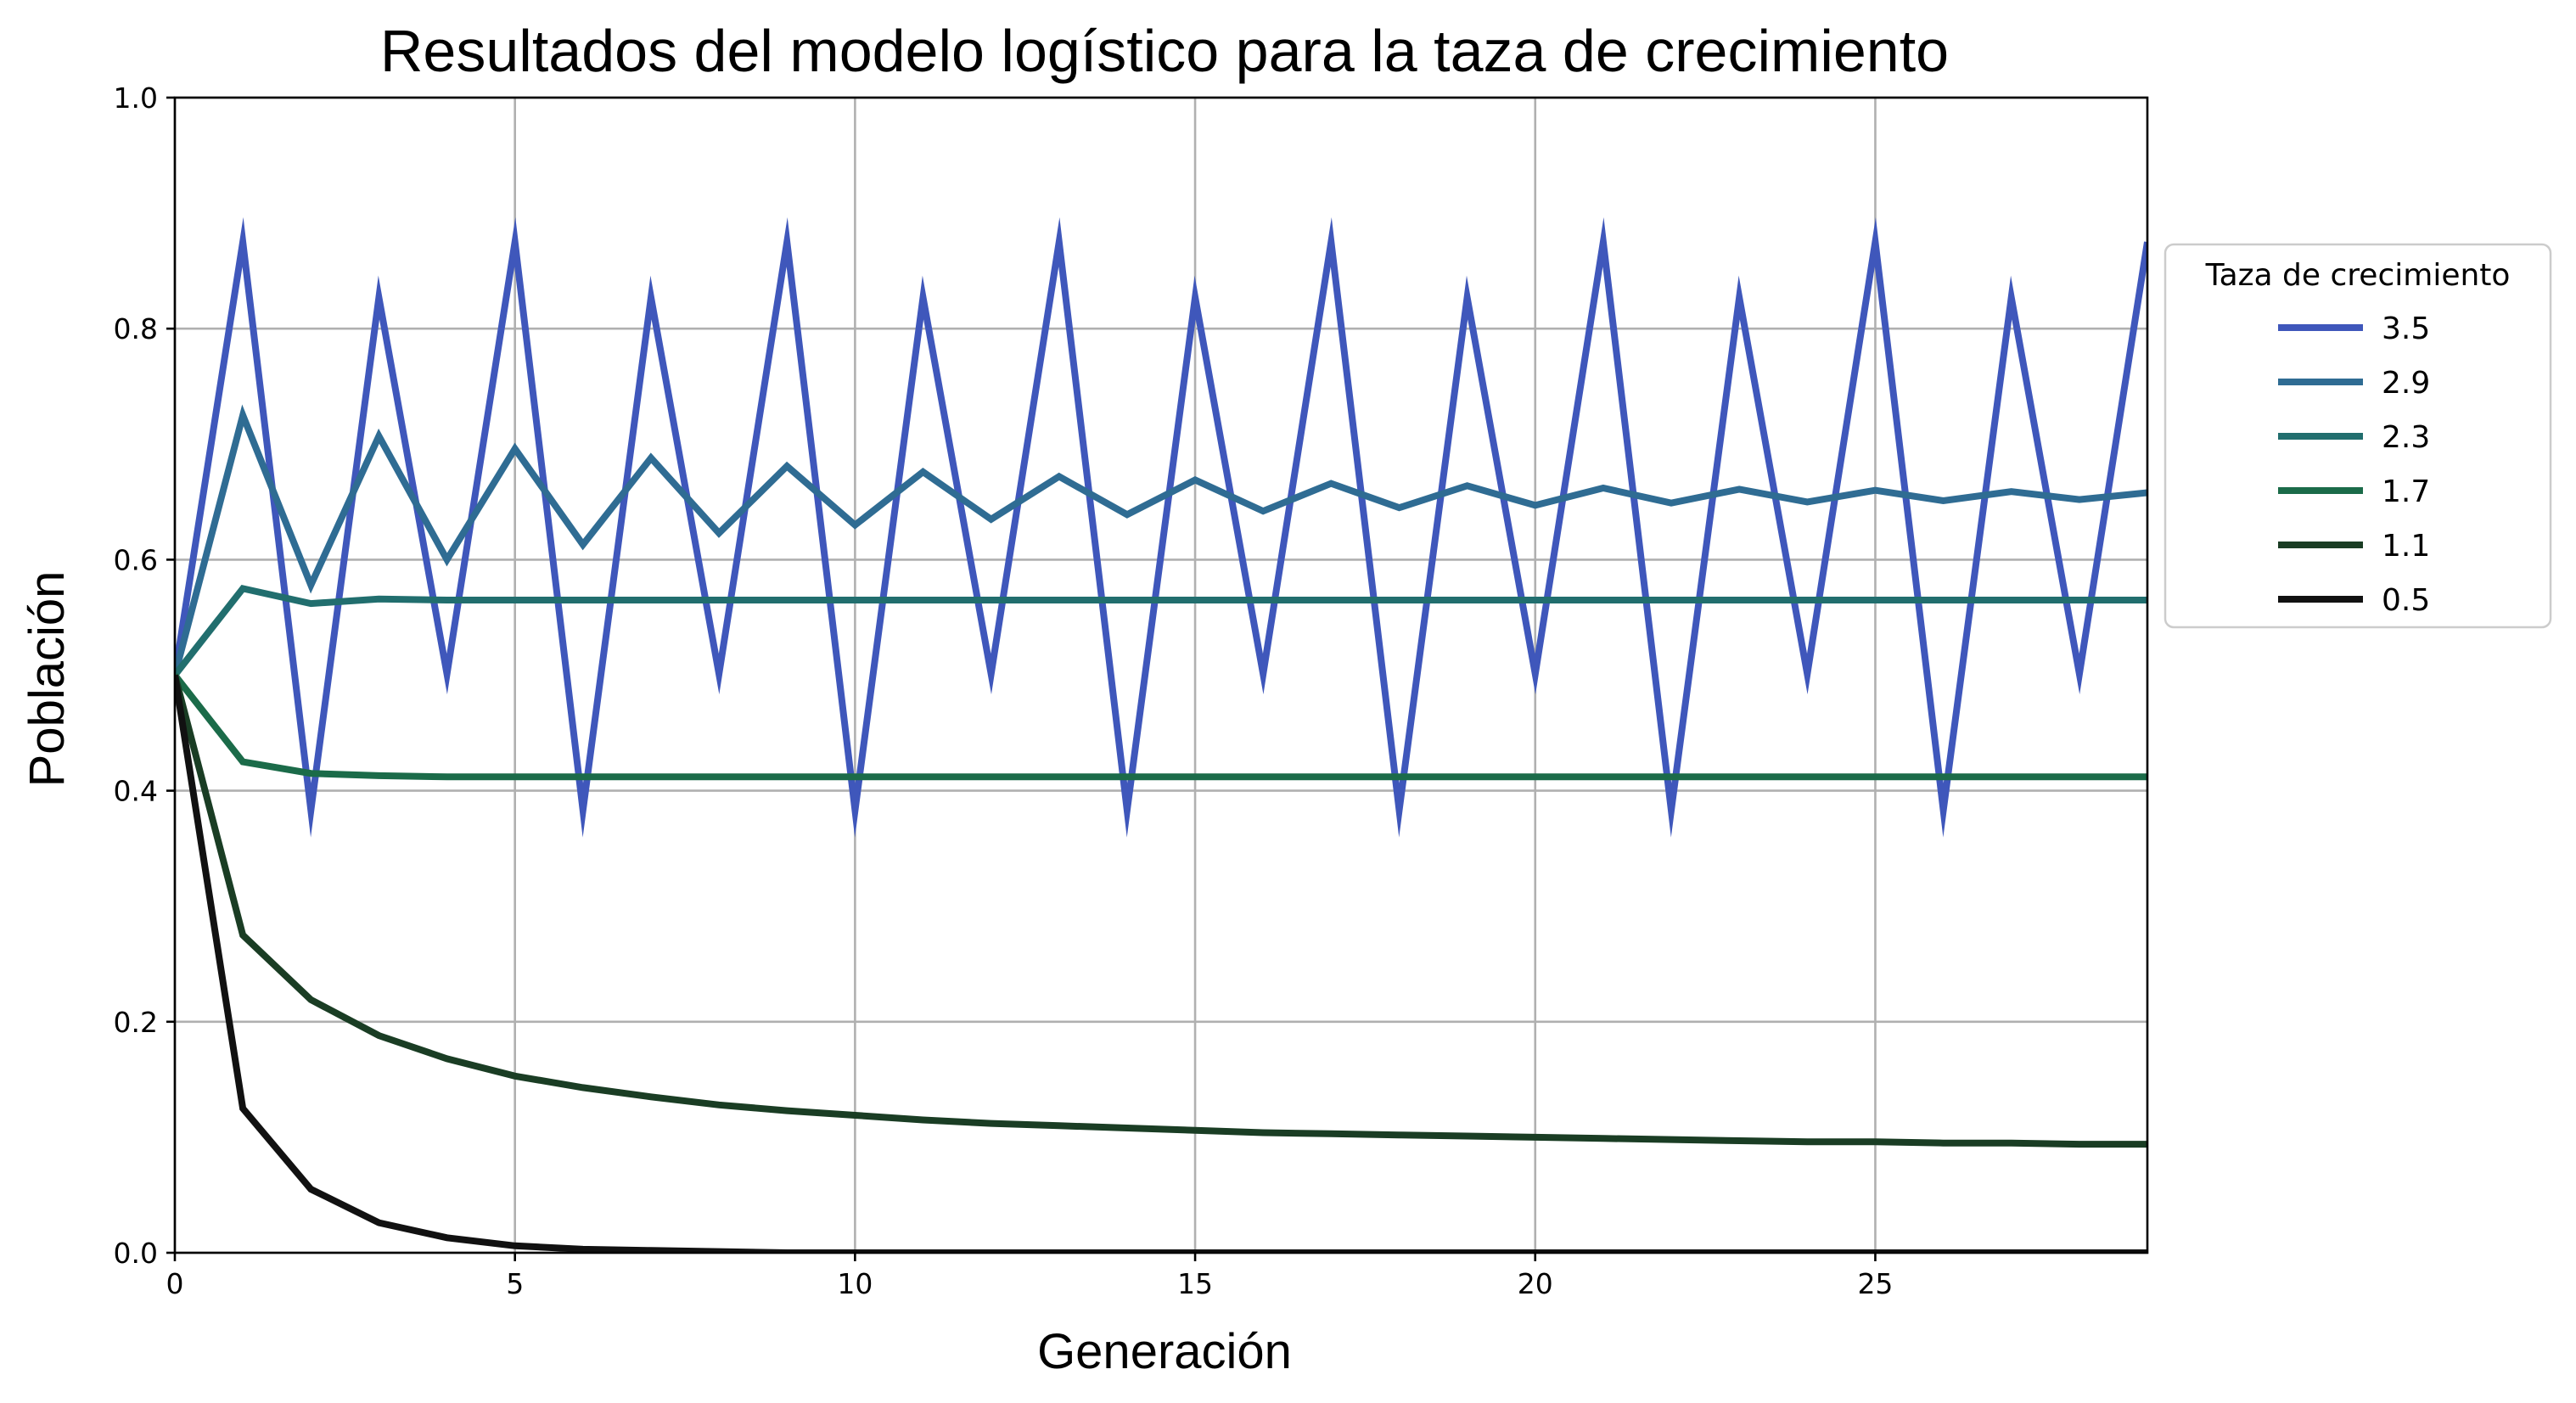 The height and width of the screenshot is (1403, 2576). I want to click on legend: Taza de crecimiento 3.5 2.9 2.3 1.7 1.1 0.5, so click(2358, 436).